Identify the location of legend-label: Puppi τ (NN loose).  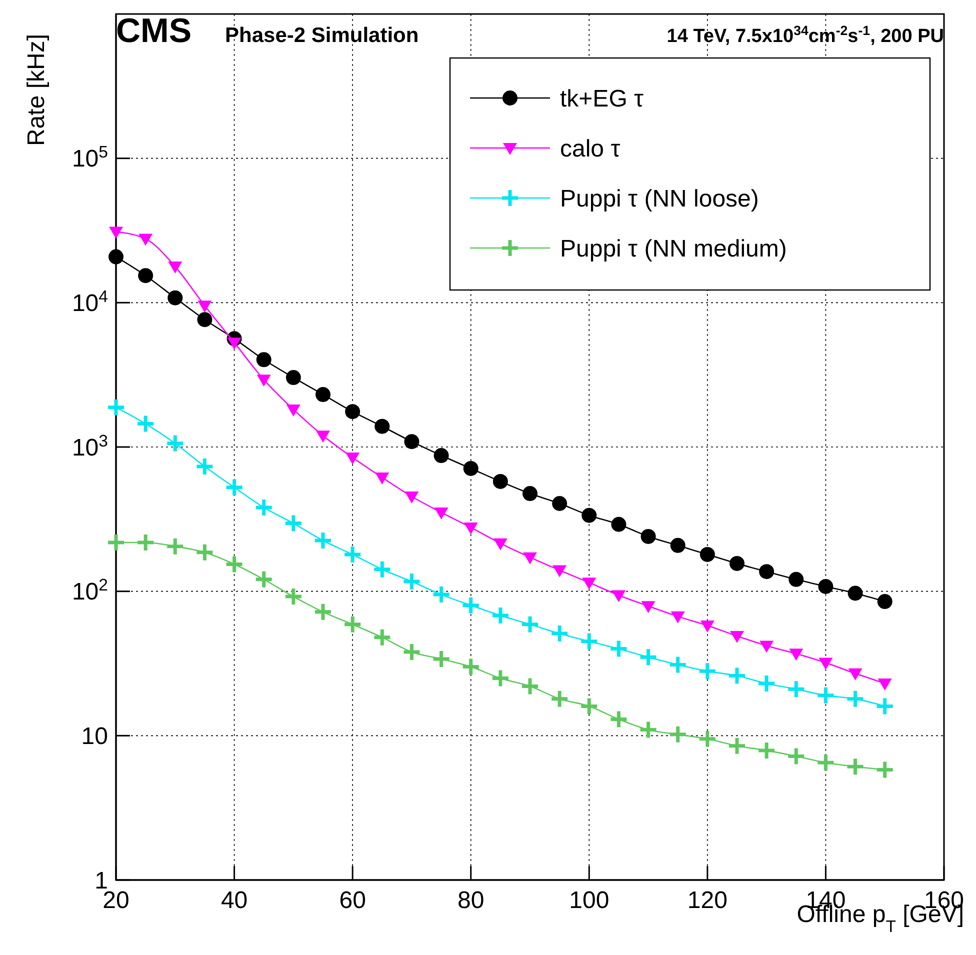
(659, 198).